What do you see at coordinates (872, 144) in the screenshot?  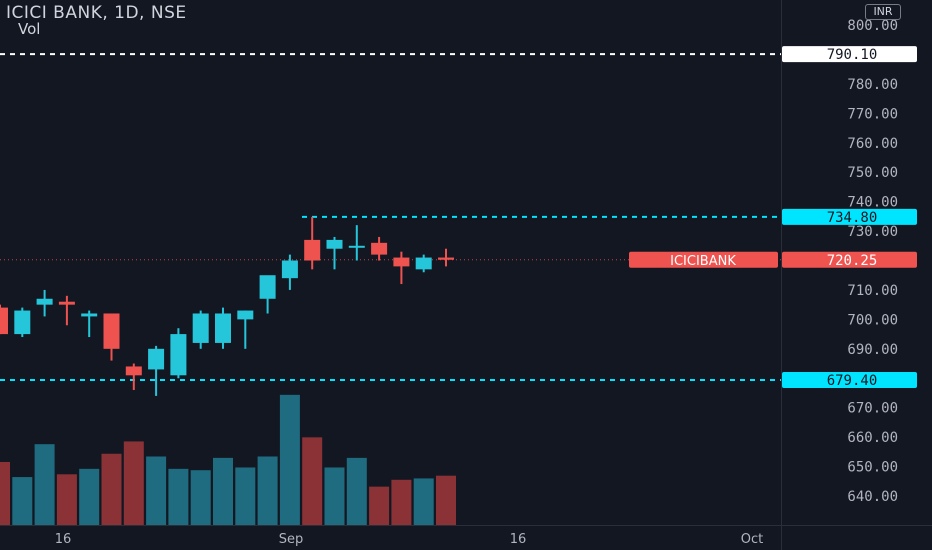 I see `price-tick-label: 760.00` at bounding box center [872, 144].